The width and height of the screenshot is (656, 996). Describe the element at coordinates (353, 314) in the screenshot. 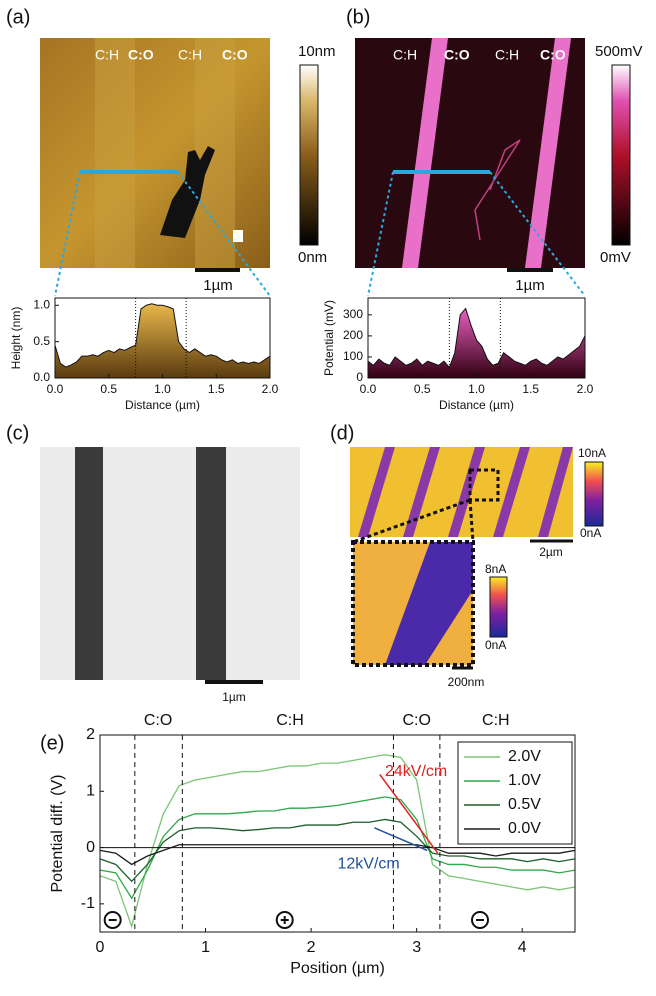

I see `y-tick-label: 300` at that location.